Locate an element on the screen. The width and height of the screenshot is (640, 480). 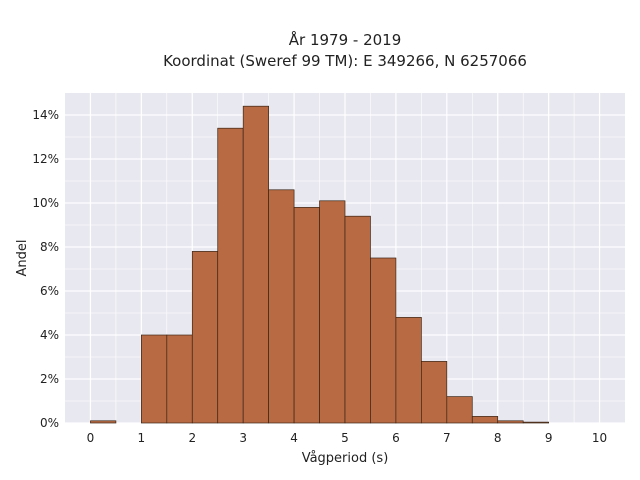
x-tick-label: 4 is located at coordinates (294, 438).